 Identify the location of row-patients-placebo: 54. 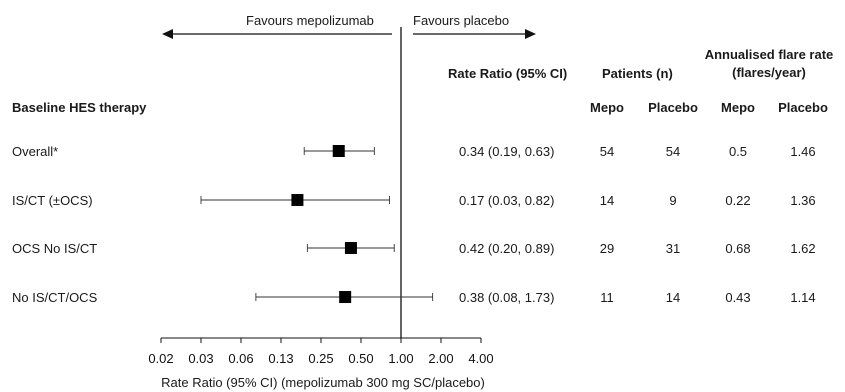
(673, 151).